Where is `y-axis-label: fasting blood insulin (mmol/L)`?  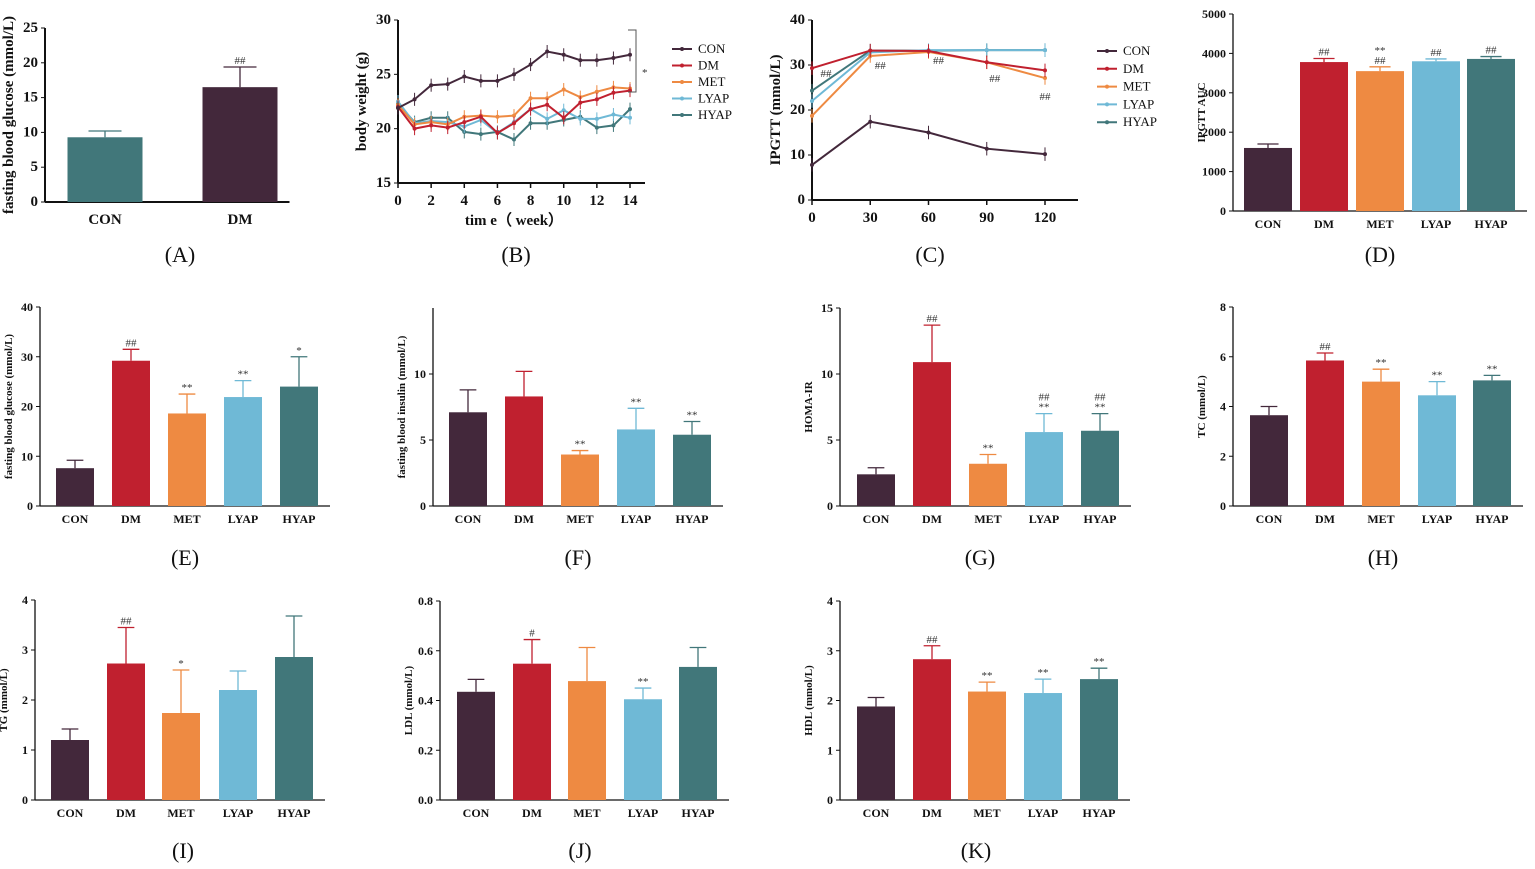 y-axis-label: fasting blood insulin (mmol/L) is located at coordinates (402, 406).